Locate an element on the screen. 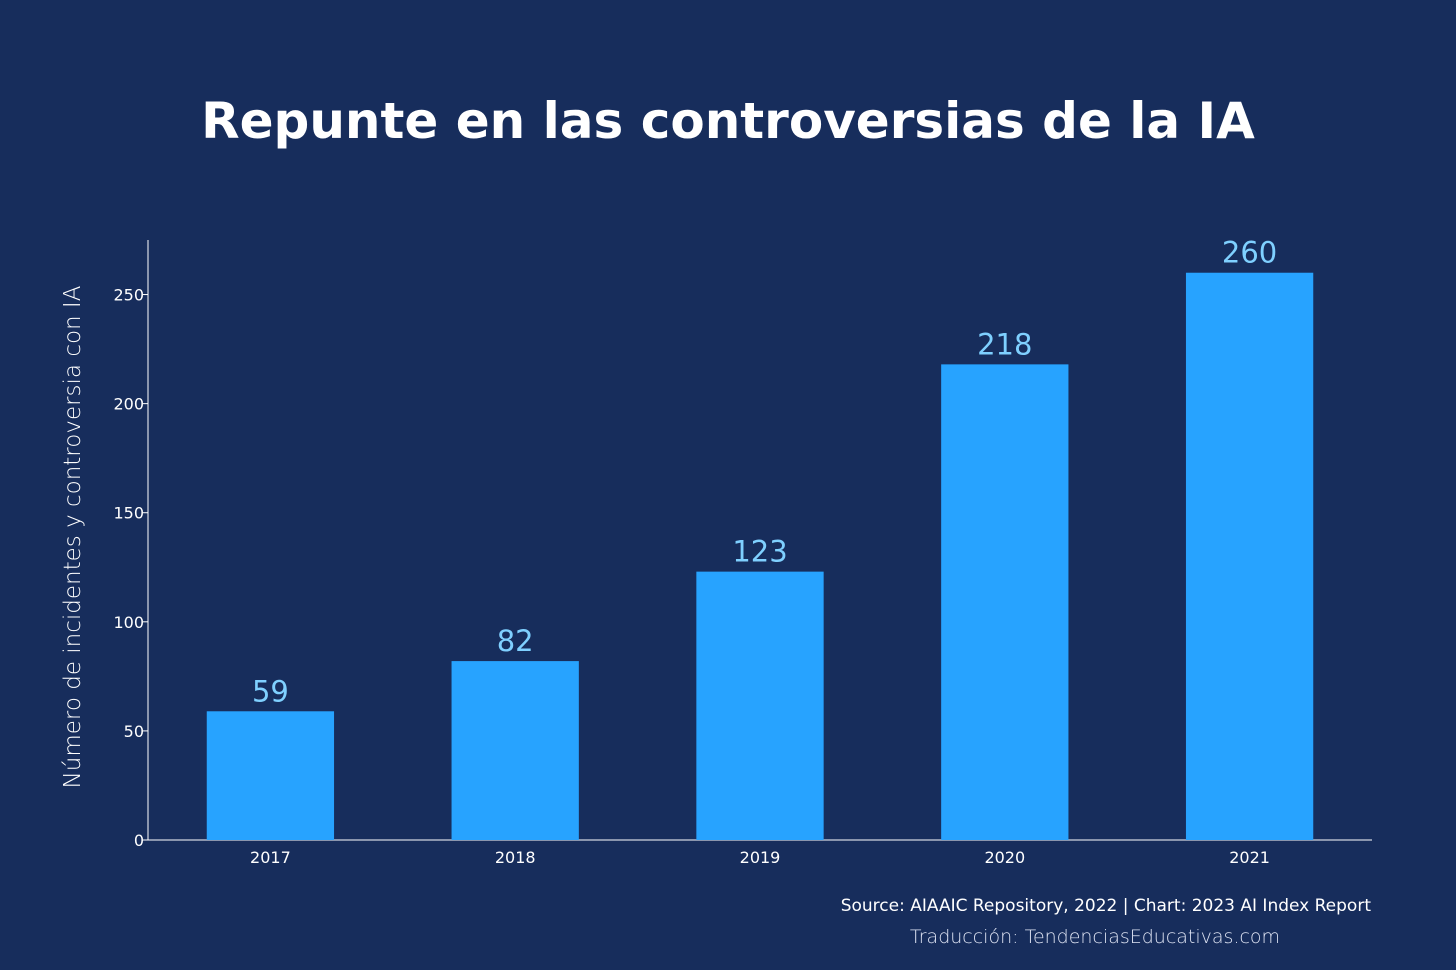  bar-2021 is located at coordinates (1249, 556).